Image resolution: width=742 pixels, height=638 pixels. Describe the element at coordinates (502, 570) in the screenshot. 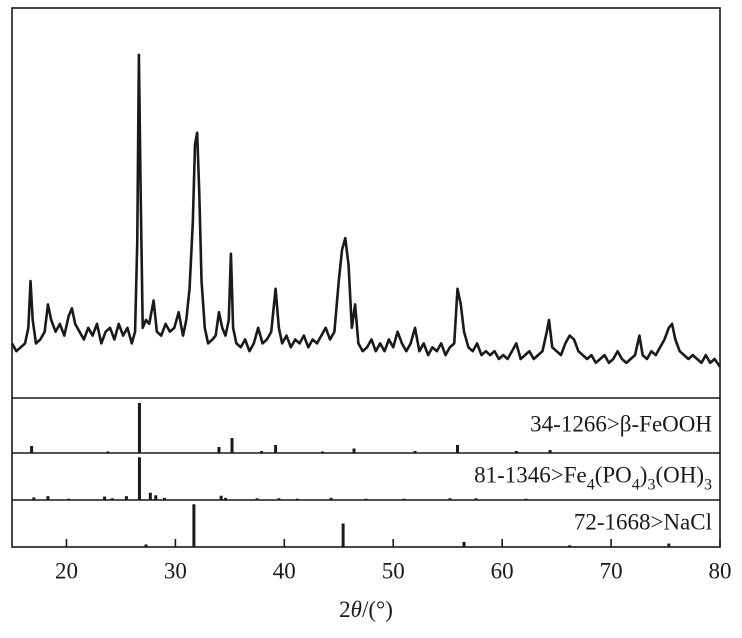

I see `x-tick-label: 60` at that location.